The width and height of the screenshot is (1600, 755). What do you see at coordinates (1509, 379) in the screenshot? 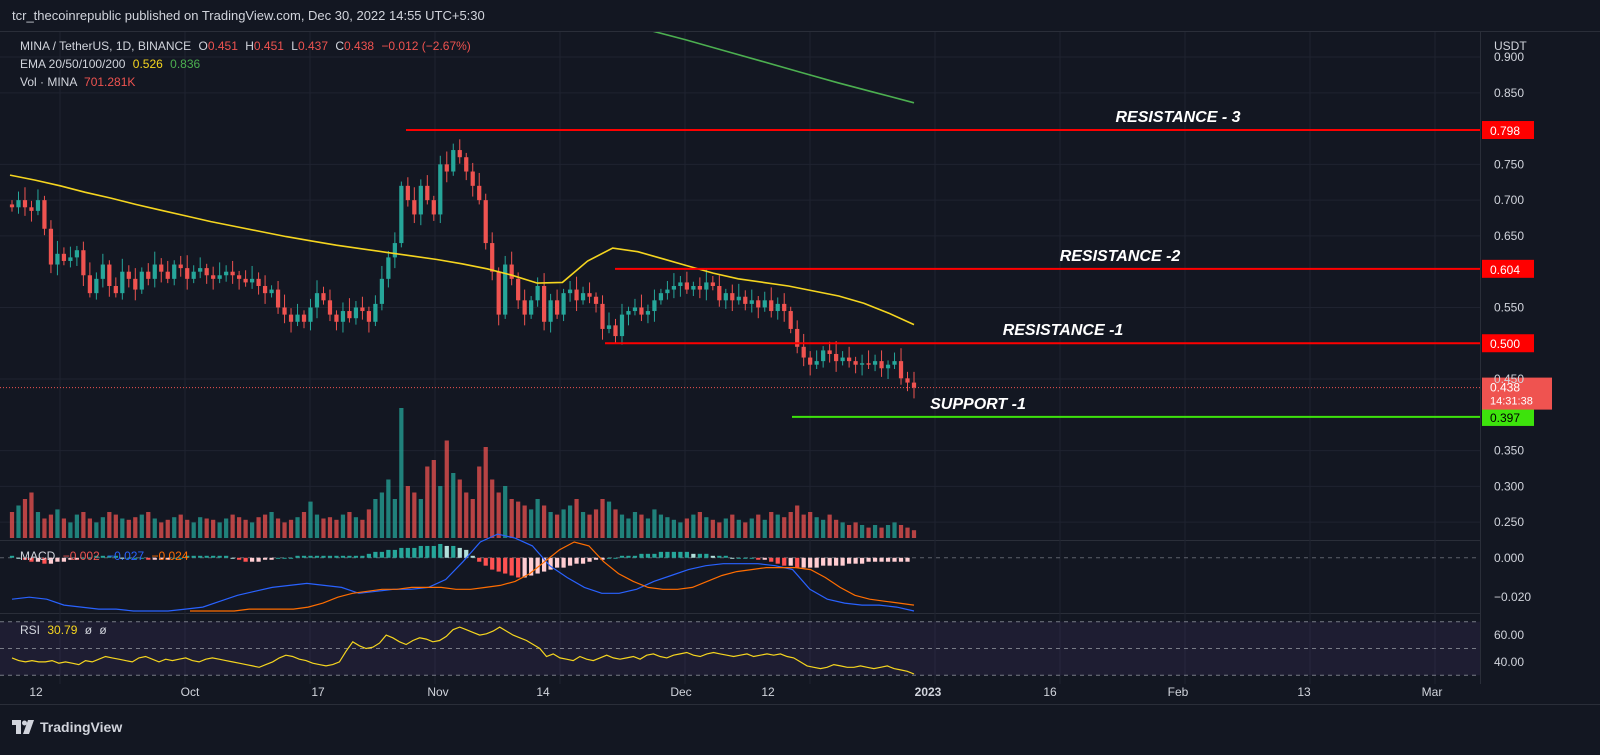
I see `price-tick-label: 0.450` at bounding box center [1509, 379].